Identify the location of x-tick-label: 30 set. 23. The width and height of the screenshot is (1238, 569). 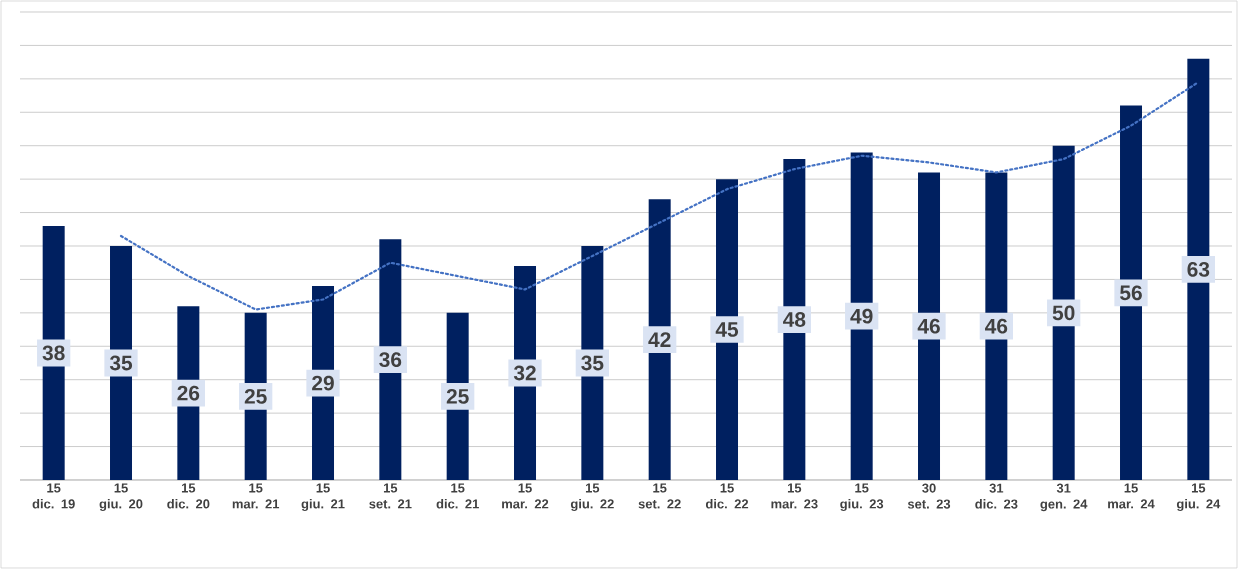
(929, 496).